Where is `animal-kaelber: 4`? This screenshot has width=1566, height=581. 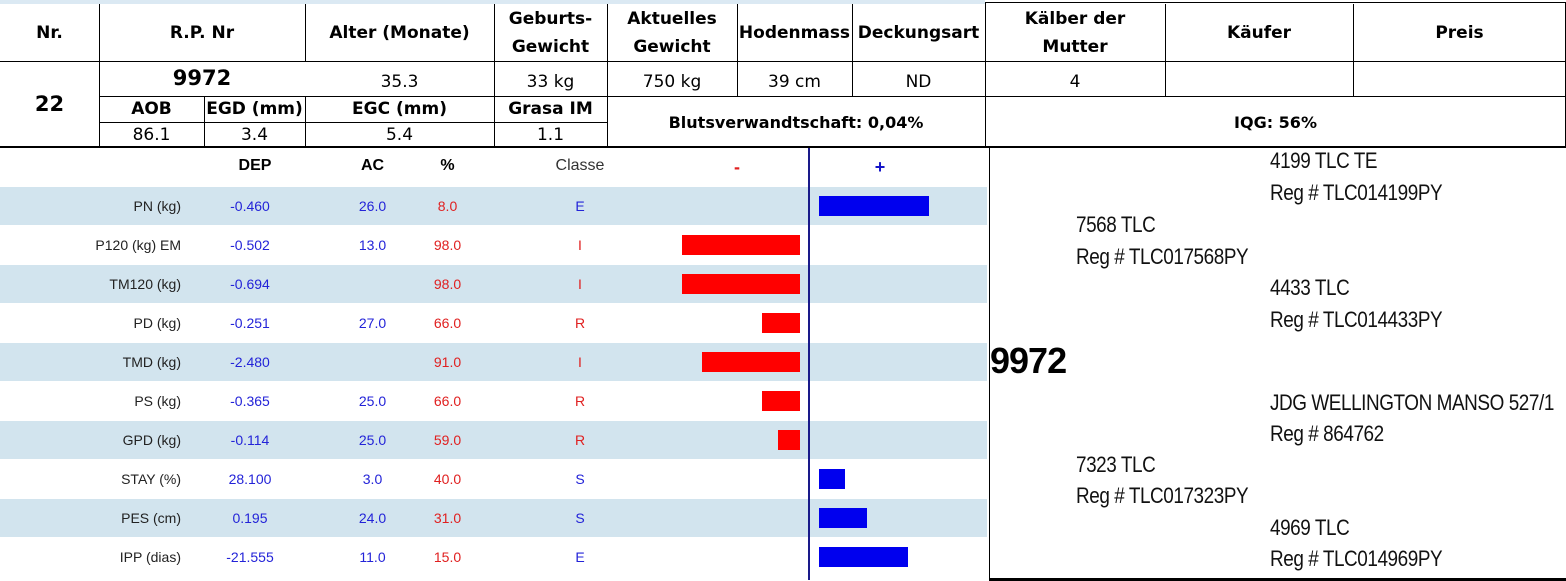 animal-kaelber: 4 is located at coordinates (1075, 82).